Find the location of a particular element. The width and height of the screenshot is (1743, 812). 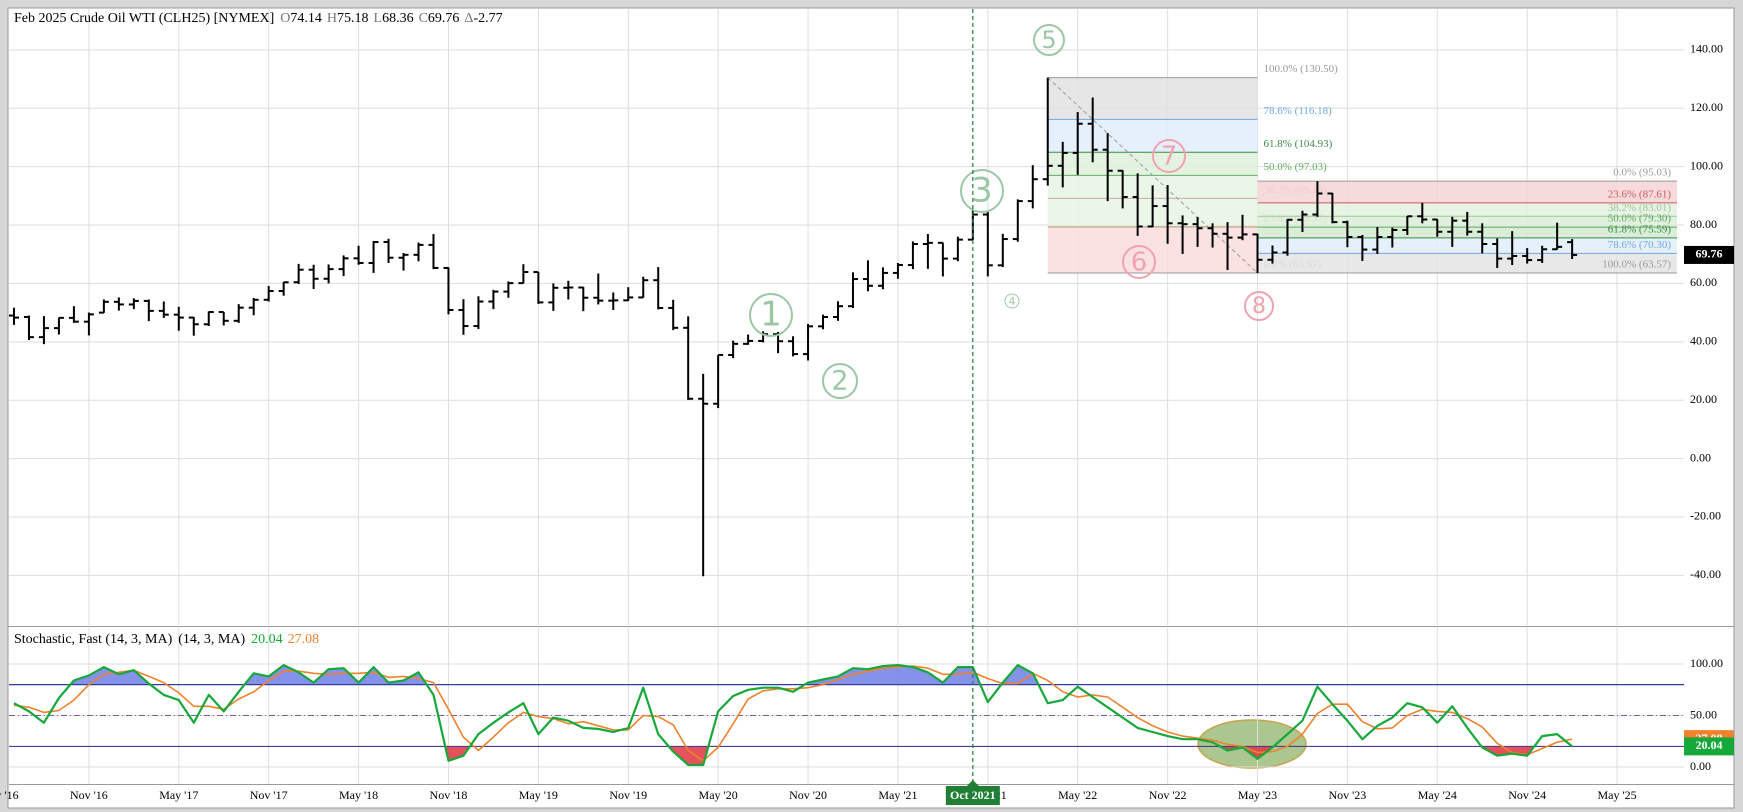

k-value: 20.04 is located at coordinates (267, 639).